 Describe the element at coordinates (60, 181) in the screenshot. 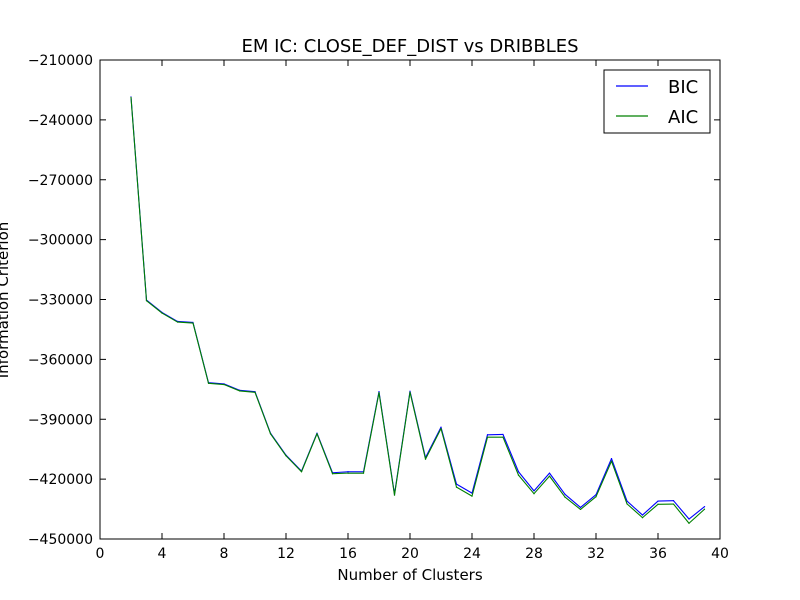

I see `y-tick-label: −270000` at that location.